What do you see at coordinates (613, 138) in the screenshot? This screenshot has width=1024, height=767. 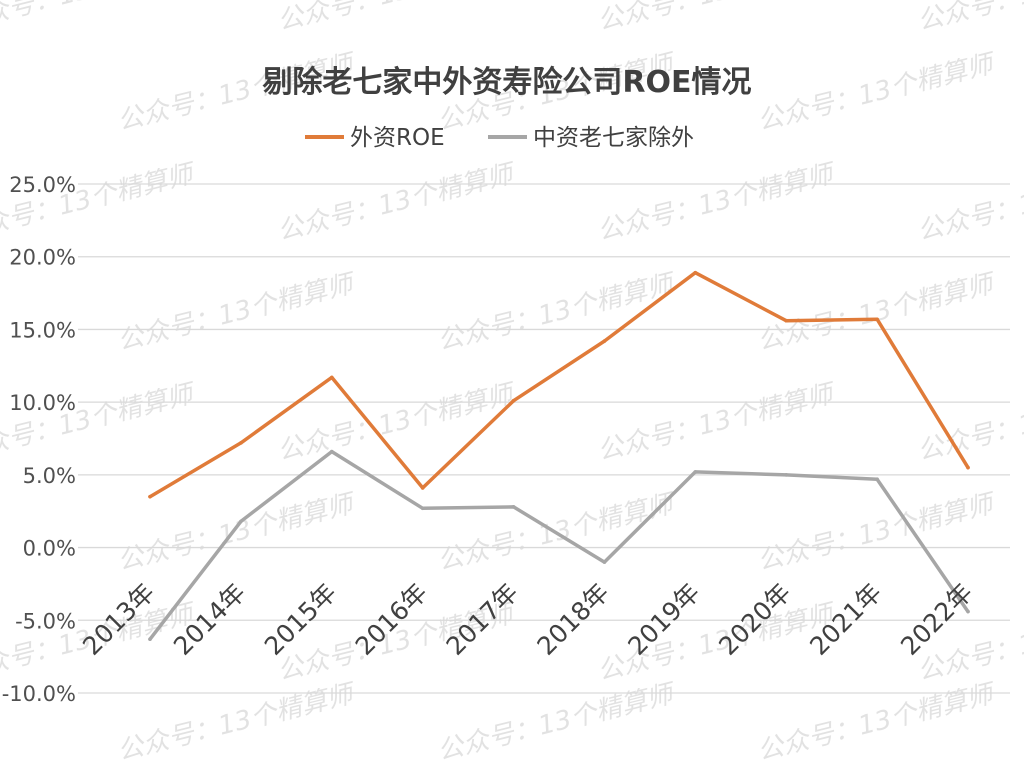 I see `legend-label: 中资老七家除外` at bounding box center [613, 138].